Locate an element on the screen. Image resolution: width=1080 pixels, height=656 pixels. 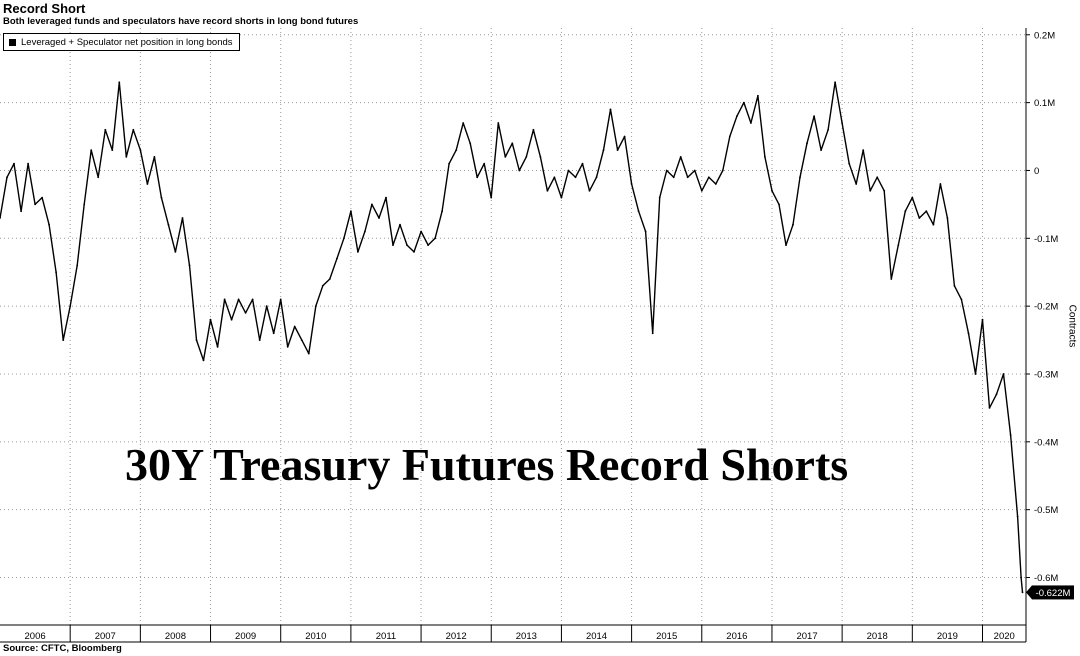
y-tick-label: -0.4M is located at coordinates (1046, 442).